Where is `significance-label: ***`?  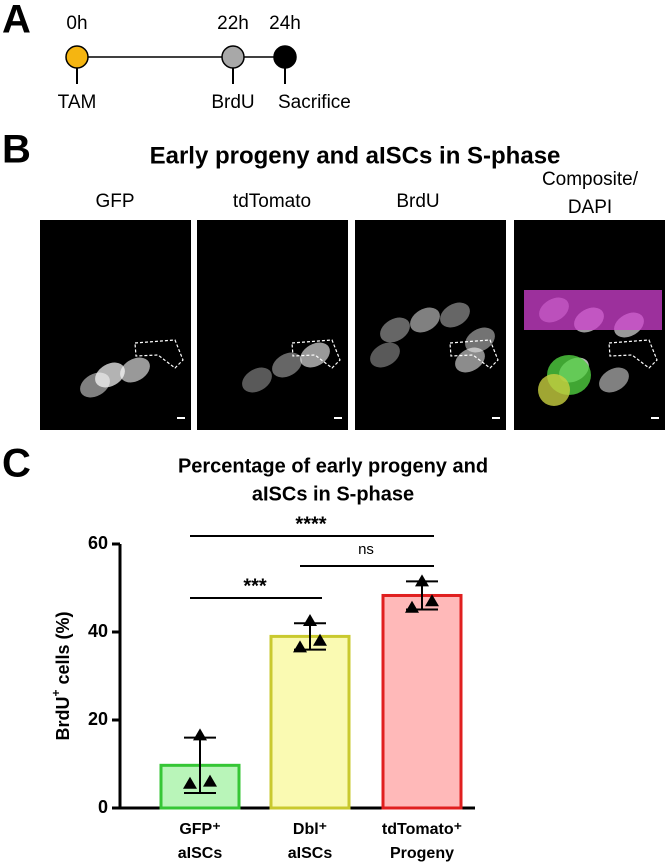 significance-label: *** is located at coordinates (255, 586).